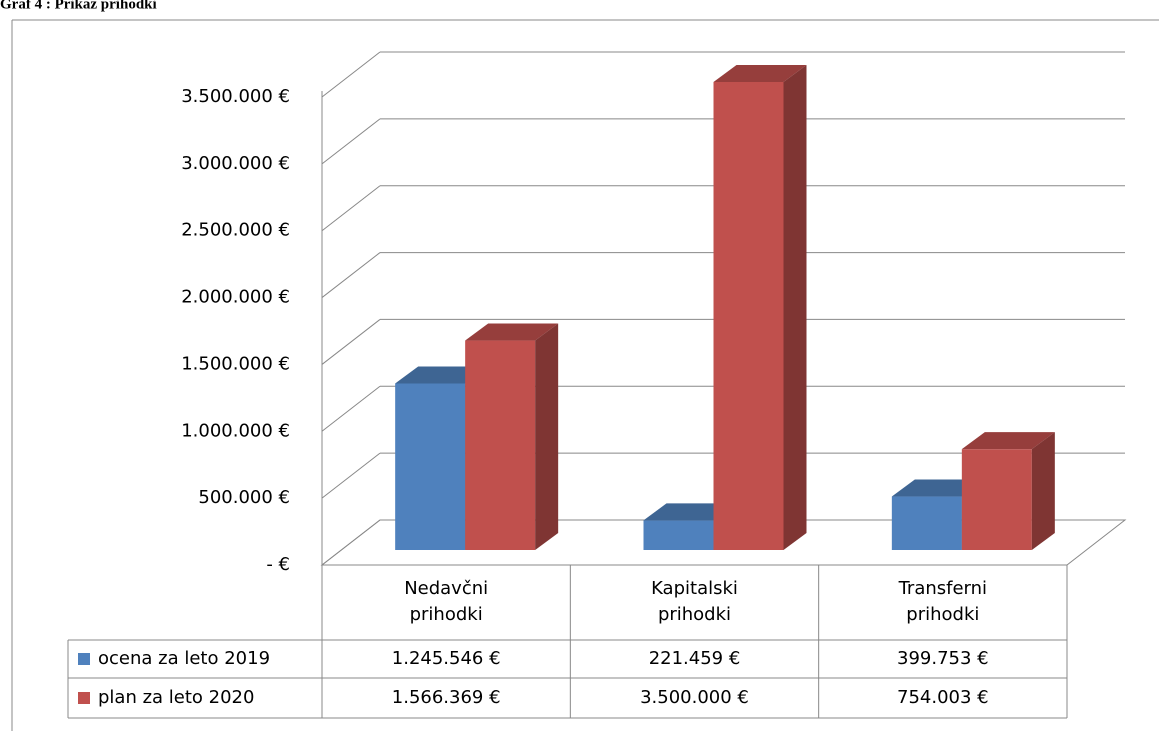  What do you see at coordinates (244, 497) in the screenshot?
I see `y-tick-label: 500.000 €` at bounding box center [244, 497].